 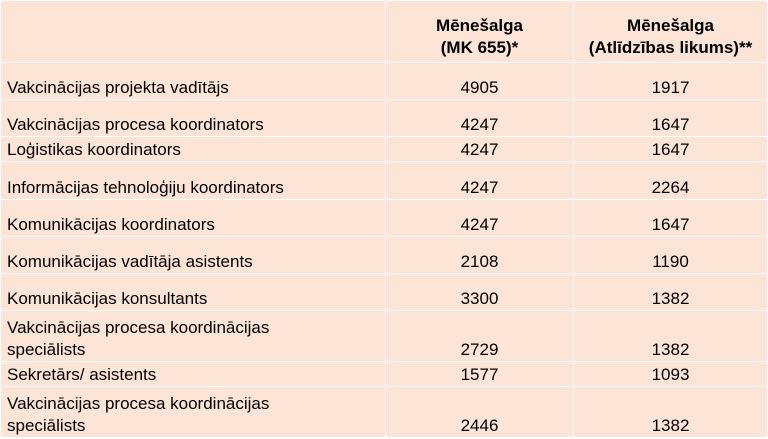 I want to click on header-line: (MK 655)*, so click(x=479, y=48).